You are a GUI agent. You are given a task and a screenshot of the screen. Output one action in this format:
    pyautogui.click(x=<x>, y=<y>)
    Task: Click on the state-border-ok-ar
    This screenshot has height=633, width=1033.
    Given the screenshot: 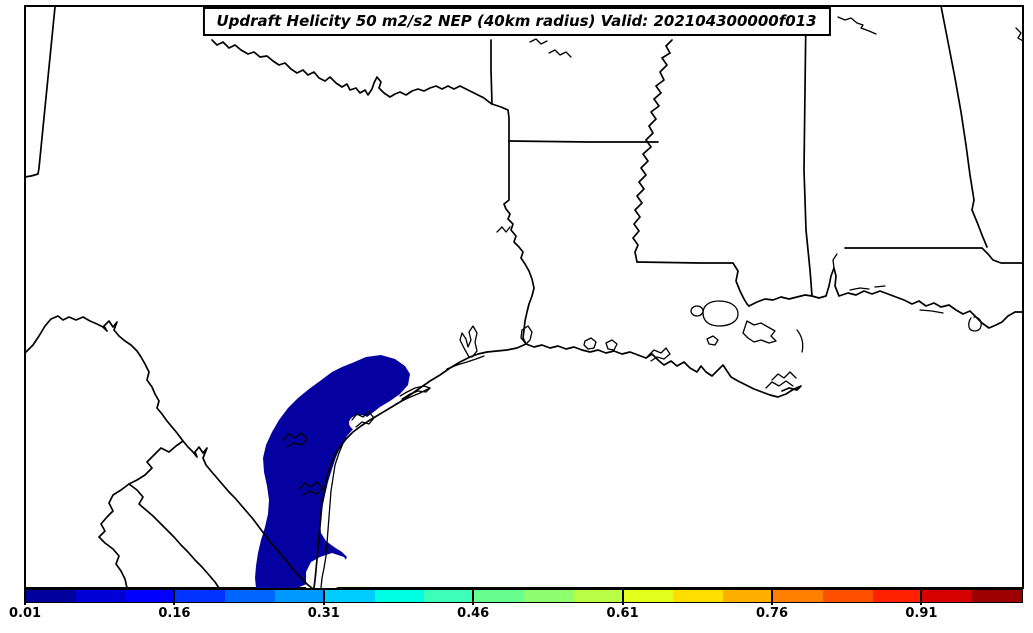 What is the action you would take?
    pyautogui.click(x=491, y=72)
    